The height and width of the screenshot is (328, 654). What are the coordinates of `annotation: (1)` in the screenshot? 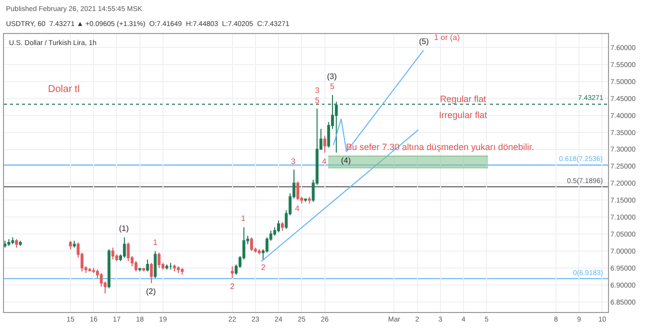 It's located at (124, 228).